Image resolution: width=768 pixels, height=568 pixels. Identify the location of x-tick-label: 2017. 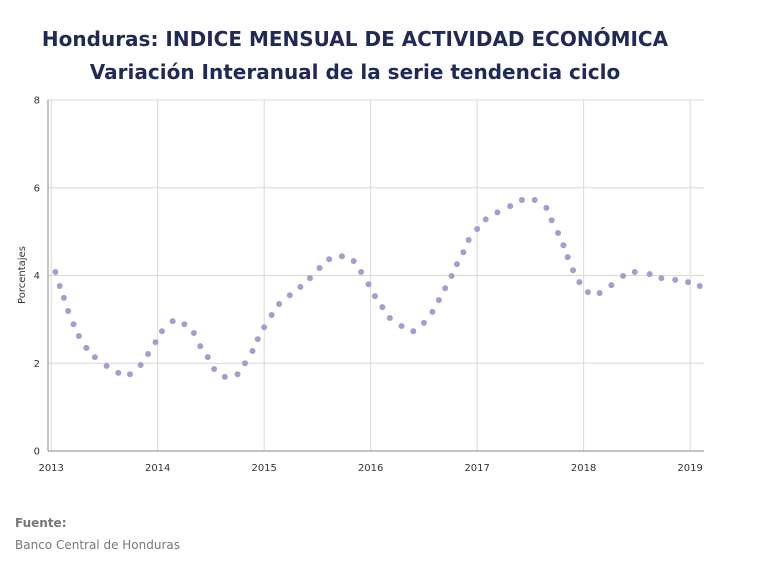
(476, 468).